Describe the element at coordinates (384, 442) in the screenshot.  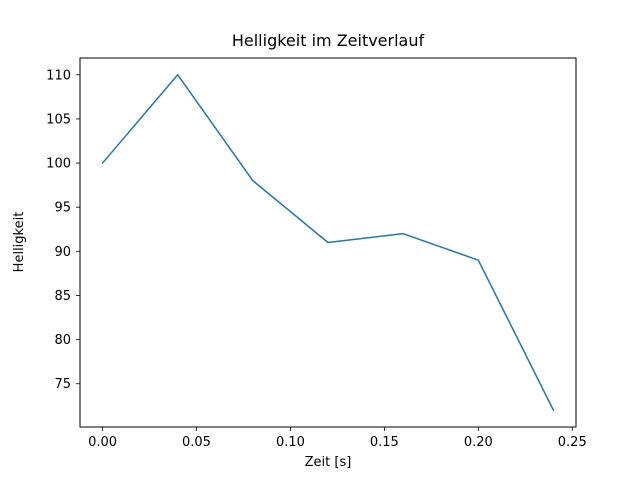
I see `x-tick-label: 0.15` at that location.